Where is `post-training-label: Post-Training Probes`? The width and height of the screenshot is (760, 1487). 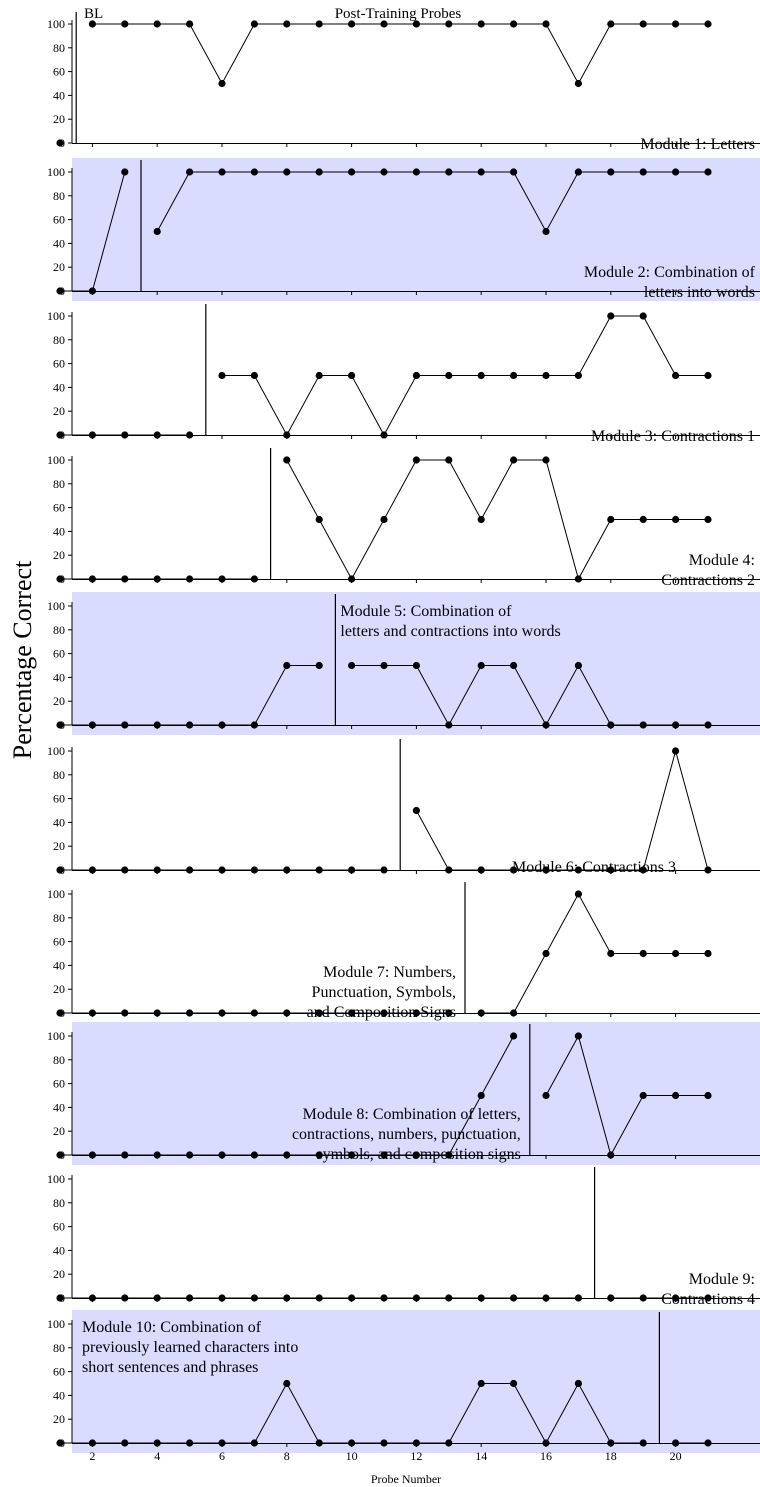
post-training-label: Post-Training Probes is located at coordinates (398, 14).